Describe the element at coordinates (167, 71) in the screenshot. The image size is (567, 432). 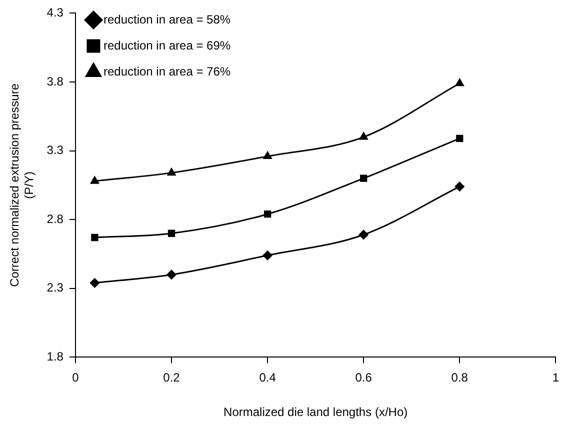
I see `legend-label: reduction in area = 76%` at that location.